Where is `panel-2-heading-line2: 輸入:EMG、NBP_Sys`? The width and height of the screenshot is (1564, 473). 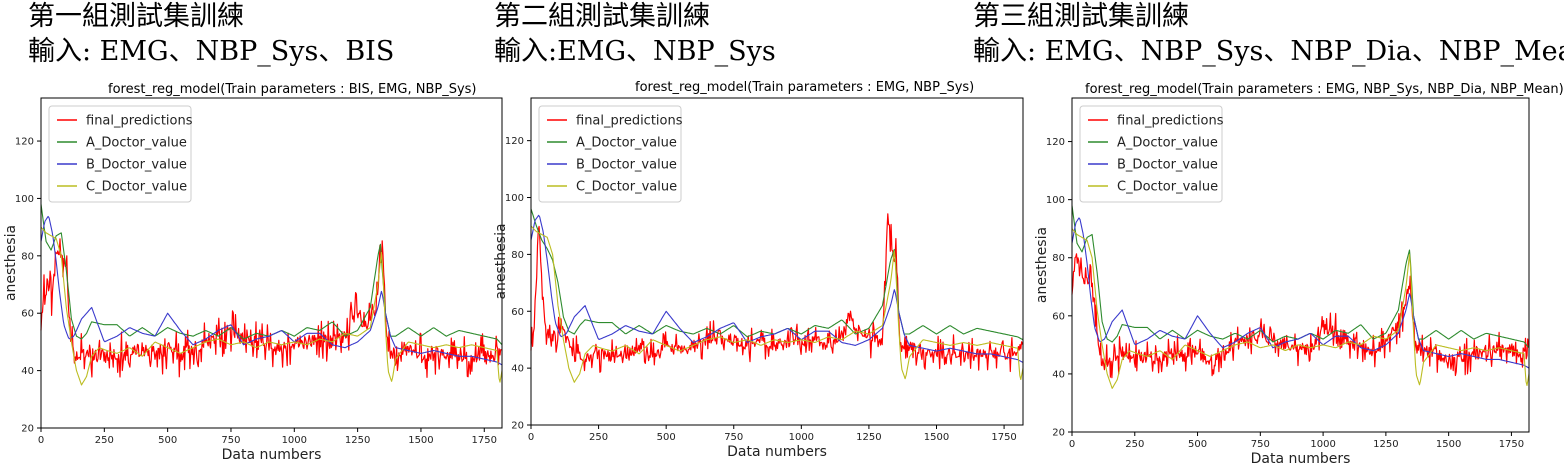 panel-2-heading-line2: 輸入:EMG、NBP_Sys is located at coordinates (635, 51).